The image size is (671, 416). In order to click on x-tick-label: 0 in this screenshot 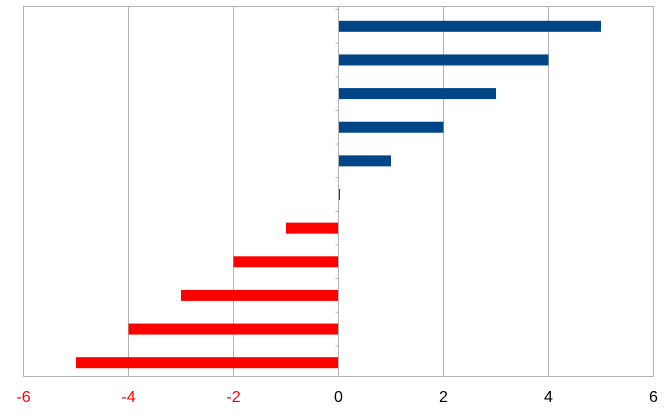, I will do `click(338, 397)`.